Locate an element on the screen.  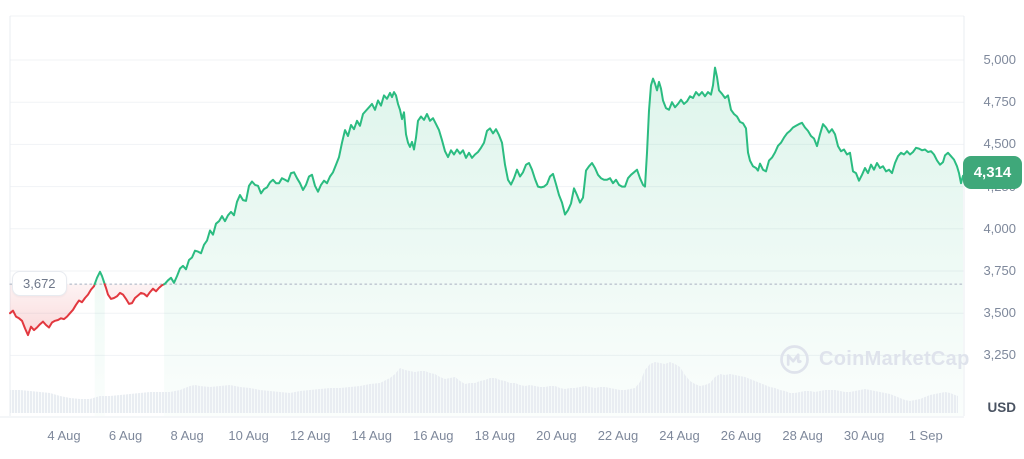
x-axis-tick-label: 8 Aug is located at coordinates (187, 435).